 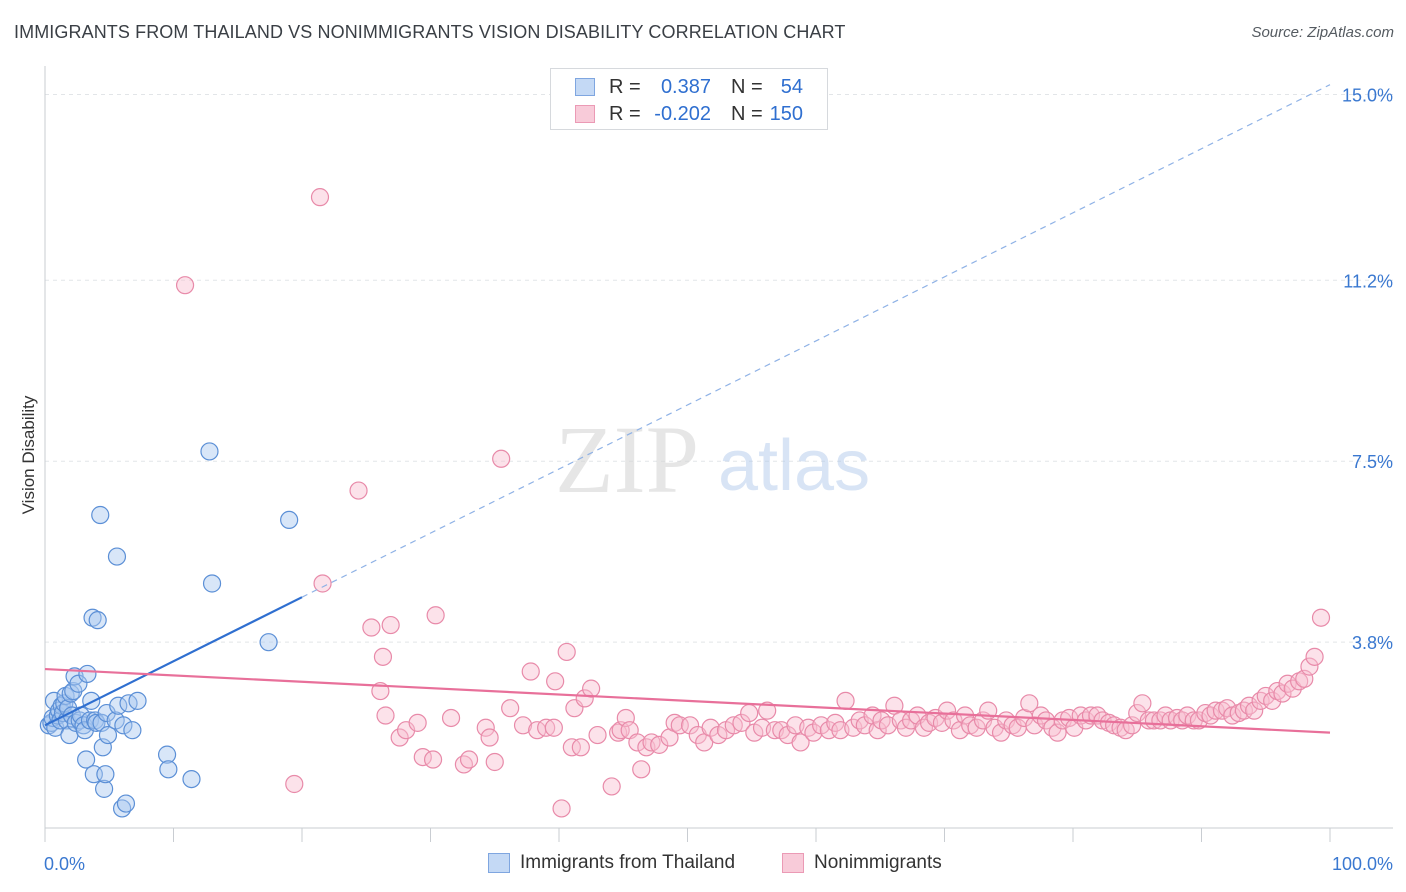 I want to click on thailand-trend-line, so click(x=173, y=661).